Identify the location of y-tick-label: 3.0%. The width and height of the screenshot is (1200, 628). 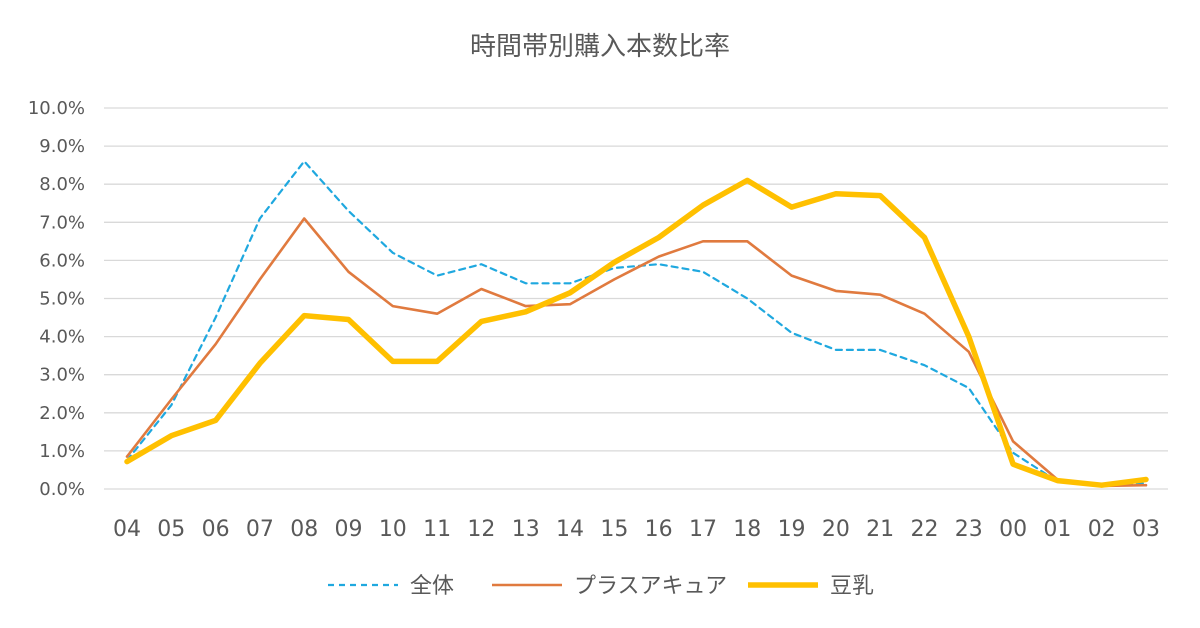
(62, 375).